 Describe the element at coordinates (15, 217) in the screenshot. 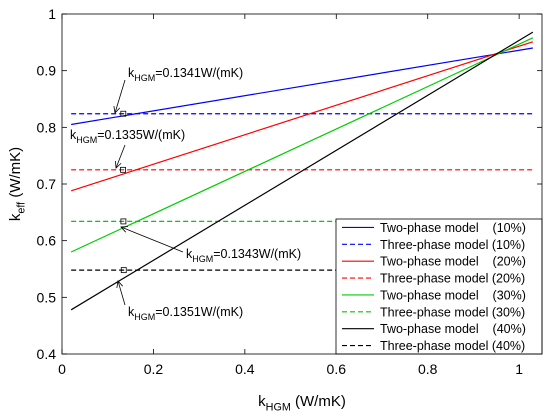

I see `y-axis-label-main: k` at that location.